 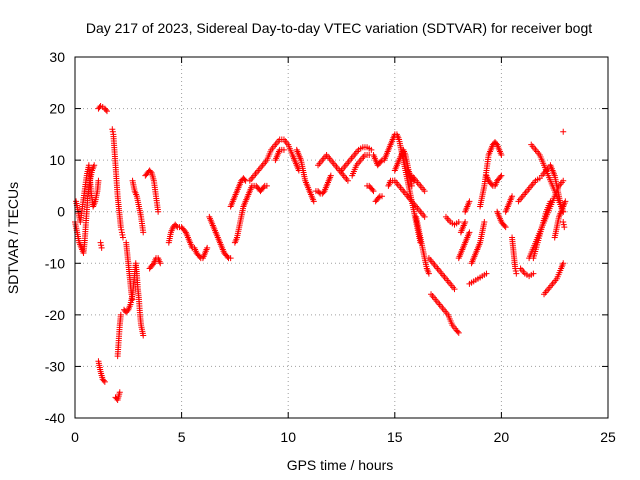 What do you see at coordinates (418, 183) in the screenshot?
I see `series-arc-ag` at bounding box center [418, 183].